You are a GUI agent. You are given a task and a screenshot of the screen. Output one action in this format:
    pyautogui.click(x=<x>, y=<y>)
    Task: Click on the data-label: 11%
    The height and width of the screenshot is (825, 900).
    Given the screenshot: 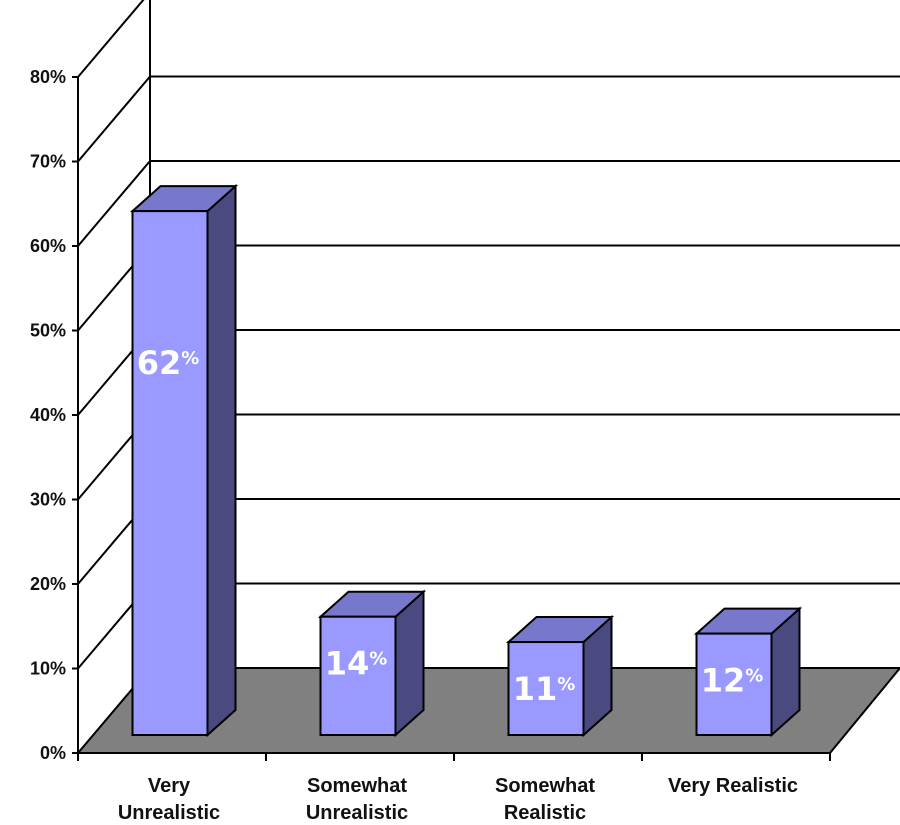 What is the action you would take?
    pyautogui.click(x=544, y=689)
    